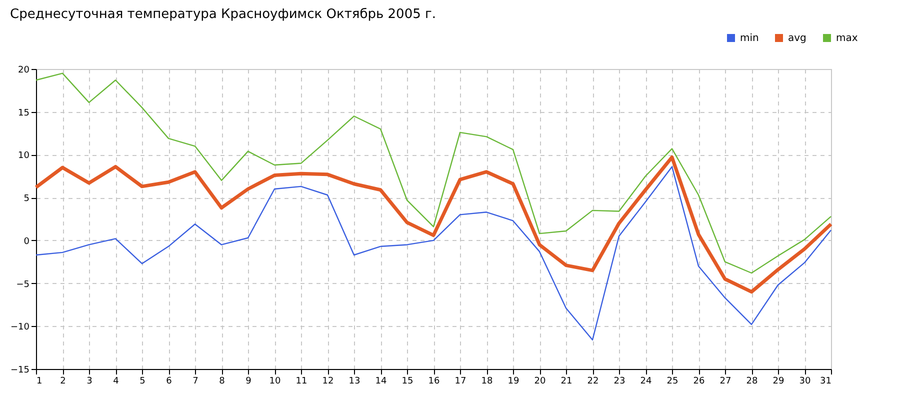 This screenshot has height=400, width=900. What do you see at coordinates (460, 381) in the screenshot?
I see `x-tick-label: 17` at bounding box center [460, 381].